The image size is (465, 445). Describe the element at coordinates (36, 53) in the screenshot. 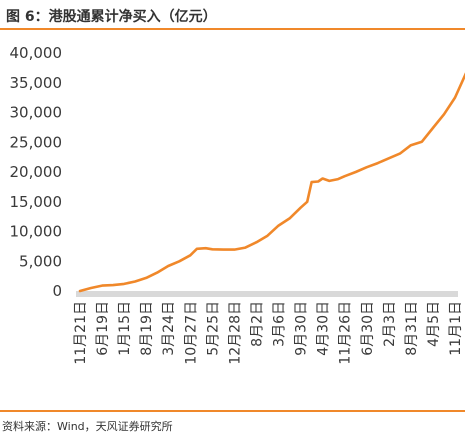

I see `y-tick-label: 40,000` at that location.